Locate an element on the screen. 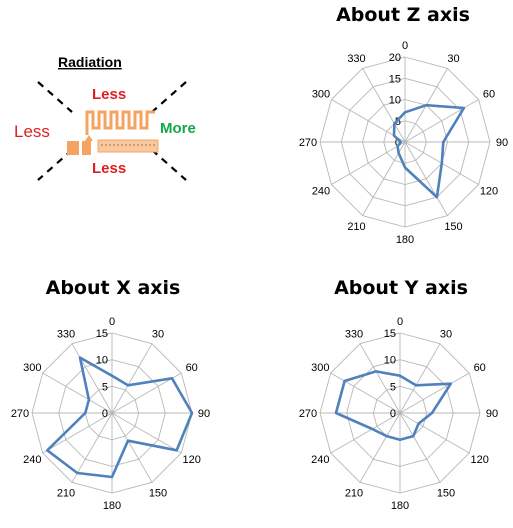 This screenshot has height=528, width=513. radiation-diagram: Radiation Less Less Less More is located at coordinates (105, 117).